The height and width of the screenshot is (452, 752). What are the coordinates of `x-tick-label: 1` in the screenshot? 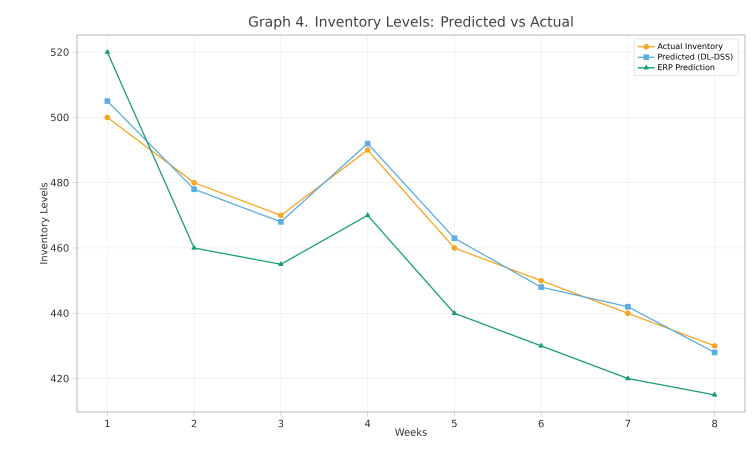 It's located at (107, 424).